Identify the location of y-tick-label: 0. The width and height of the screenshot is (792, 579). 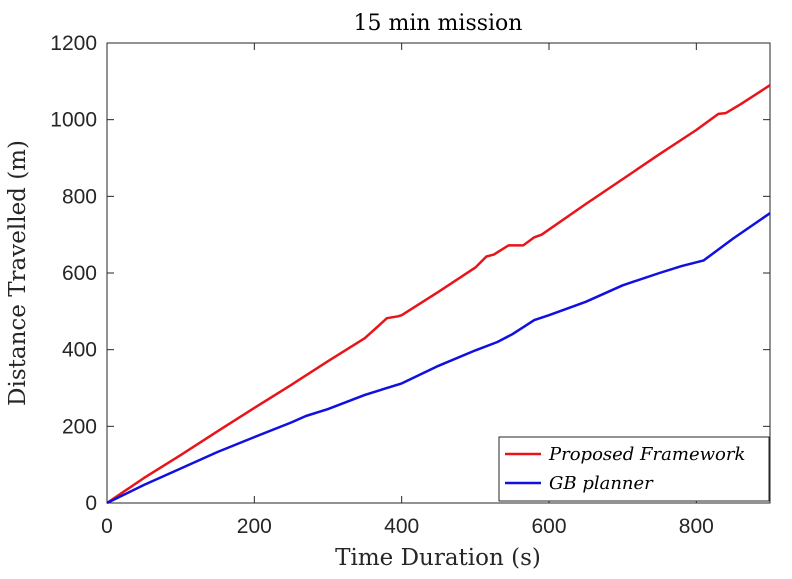
(91, 503).